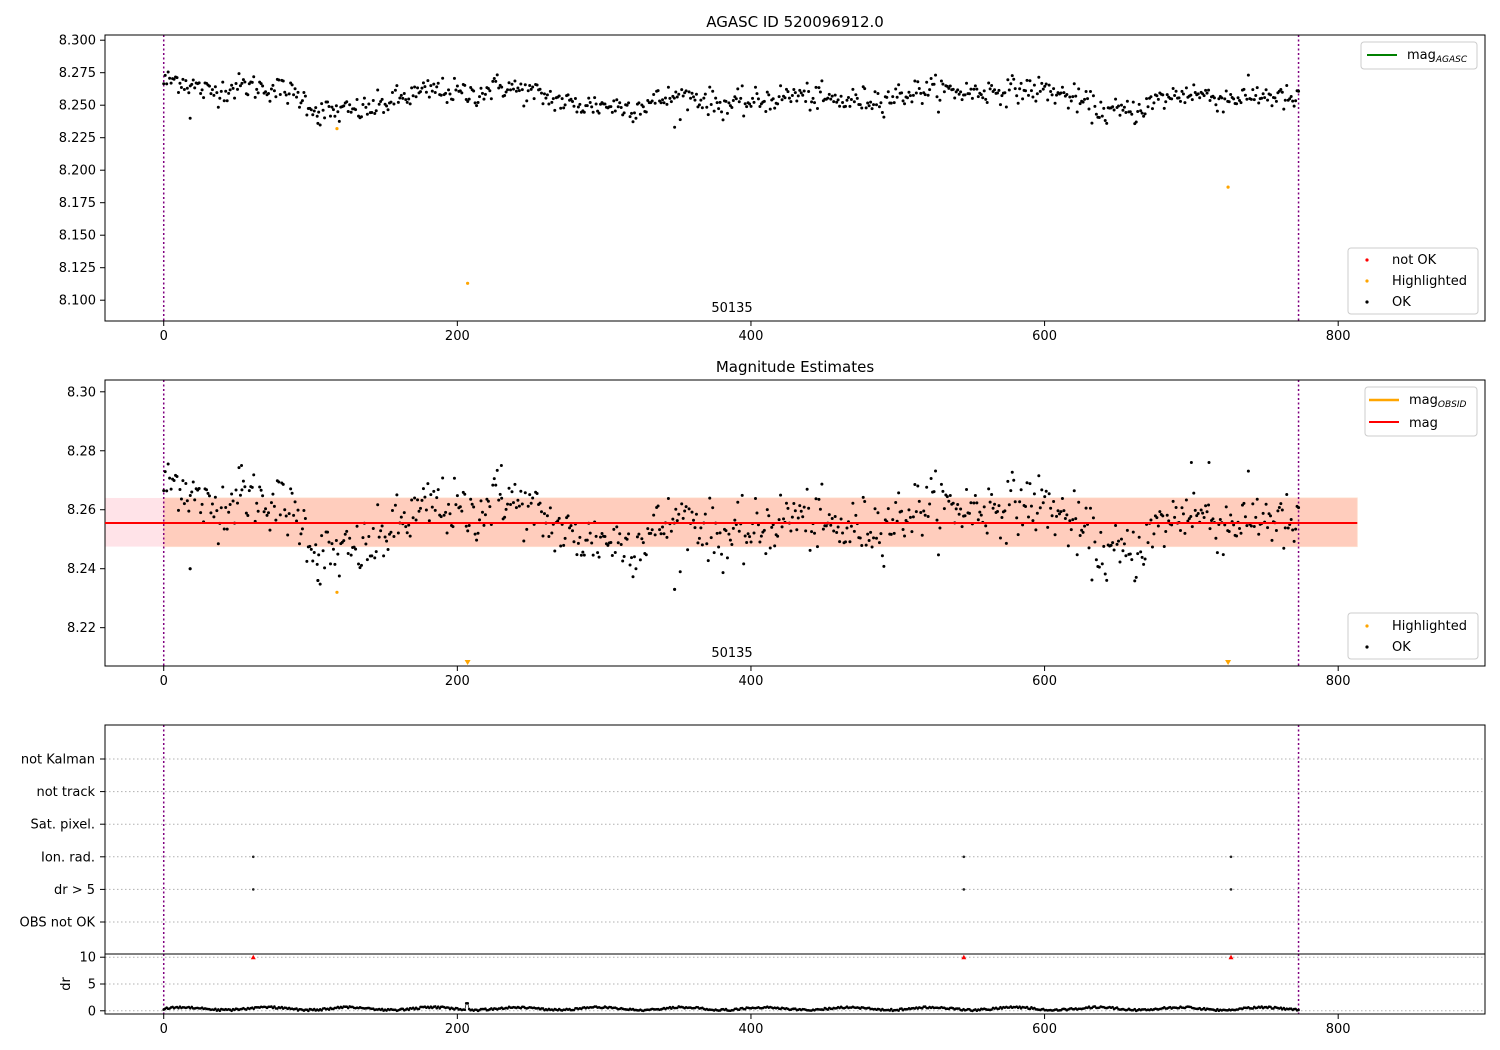 The height and width of the screenshot is (1050, 1500). I want to click on panel-agasc-title: AGASC ID 520096912.0, so click(795, 22).